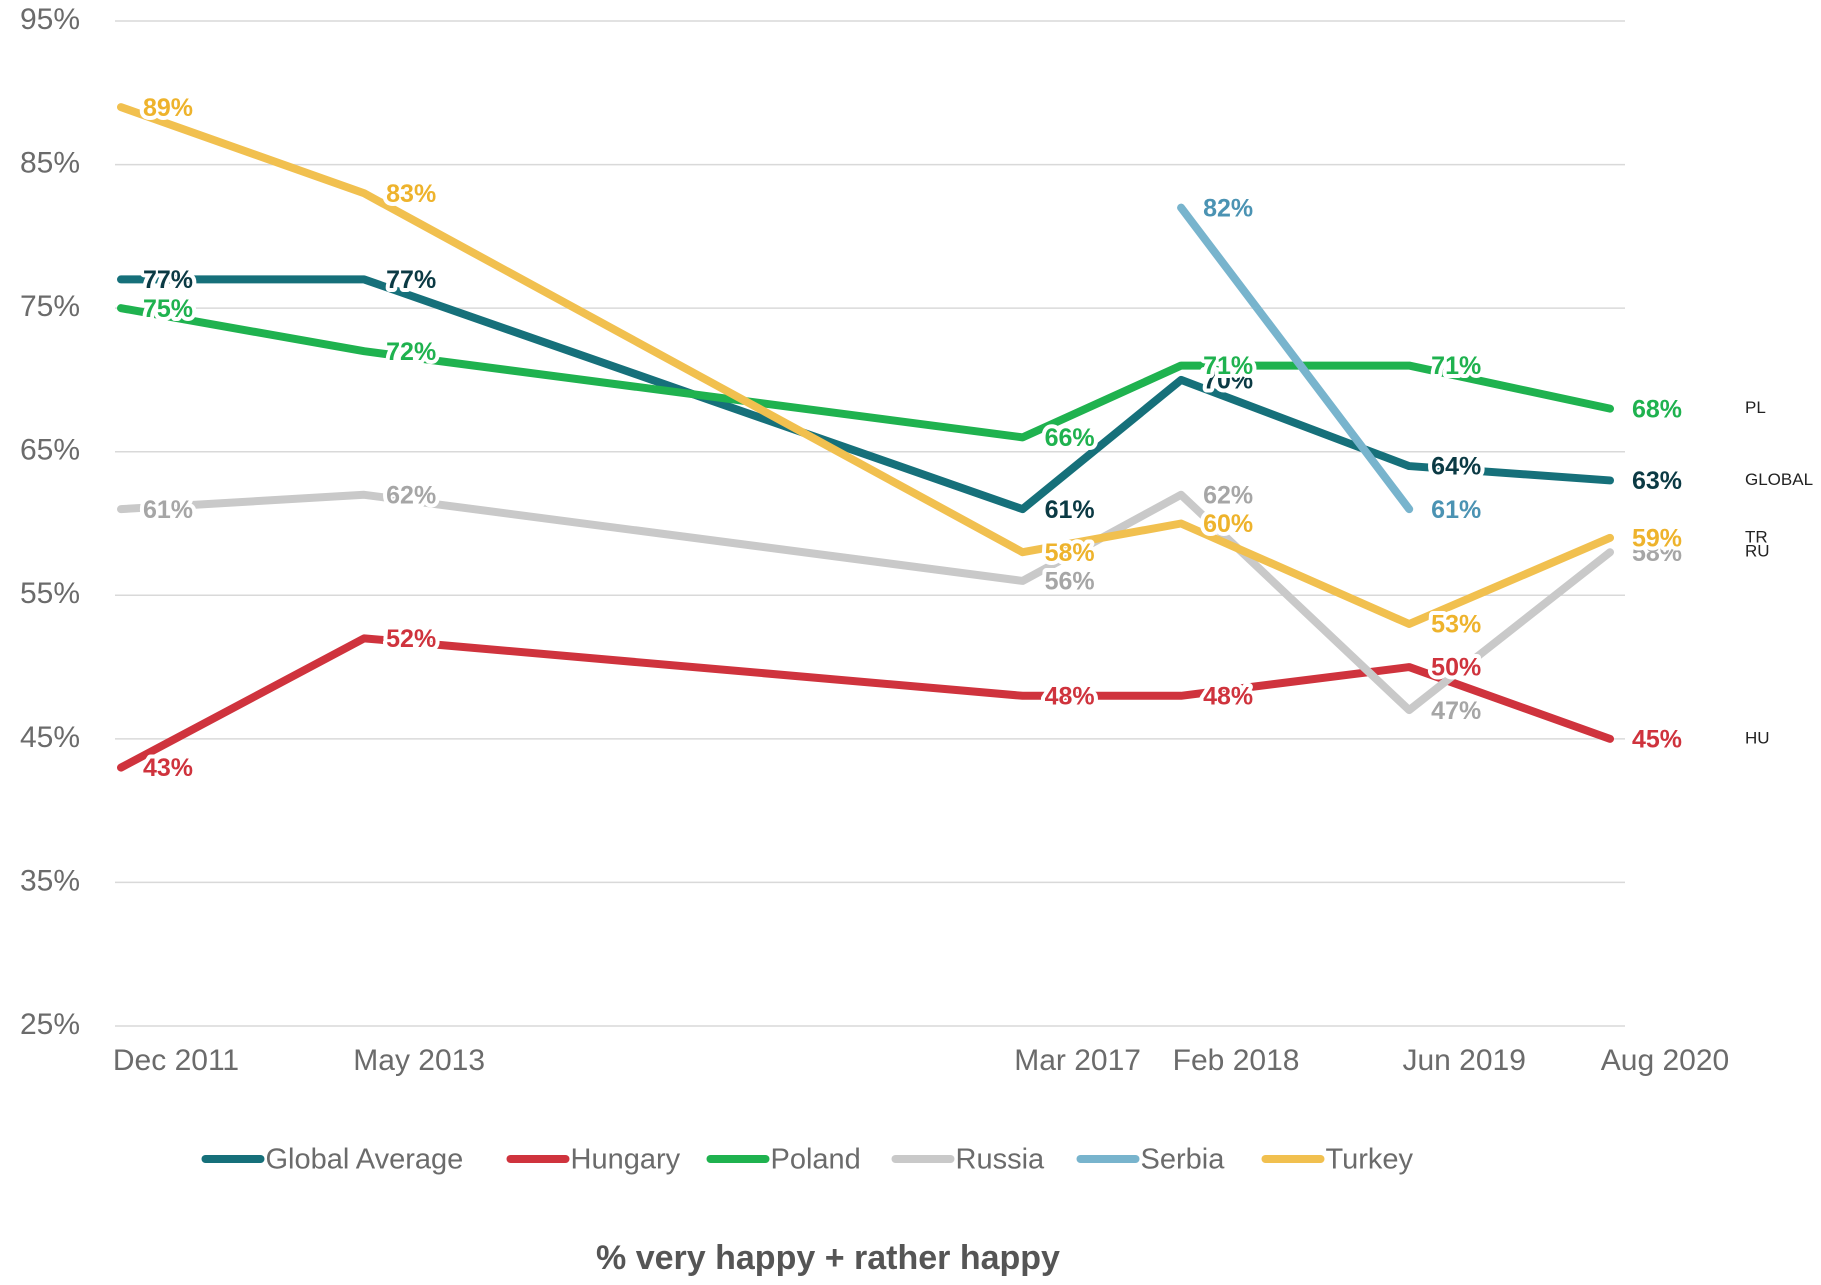 The width and height of the screenshot is (1821, 1285). Describe the element at coordinates (1779, 479) in the screenshot. I see `series-tag: GLOBAL` at that location.